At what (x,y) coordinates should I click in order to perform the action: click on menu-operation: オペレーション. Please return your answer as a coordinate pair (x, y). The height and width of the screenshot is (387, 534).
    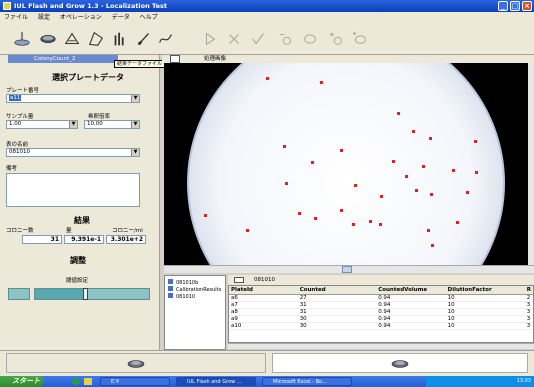
    Looking at the image, I should click on (80, 17).